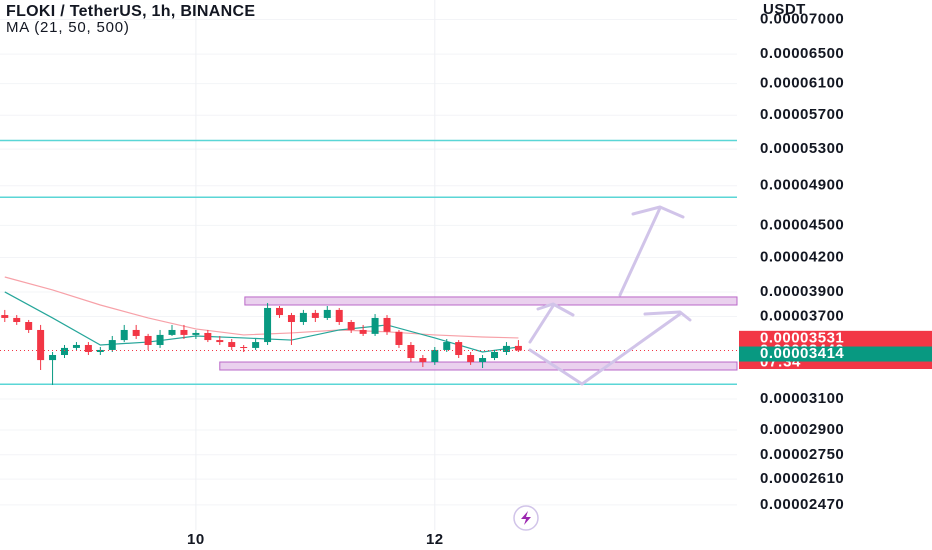 This screenshot has height=550, width=932. What do you see at coordinates (802, 291) in the screenshot?
I see `y-tick-label: 0.00003900` at bounding box center [802, 291].